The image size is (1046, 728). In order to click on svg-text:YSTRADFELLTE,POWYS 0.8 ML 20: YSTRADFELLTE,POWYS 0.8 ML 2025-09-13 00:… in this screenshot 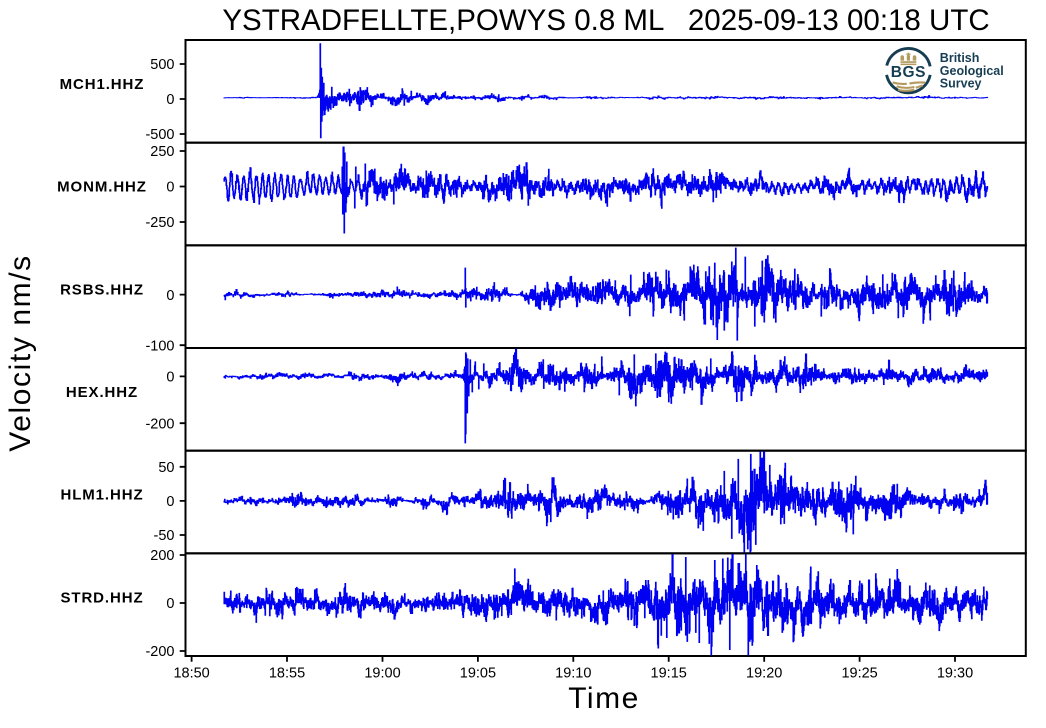, I will do `click(605, 20)`.